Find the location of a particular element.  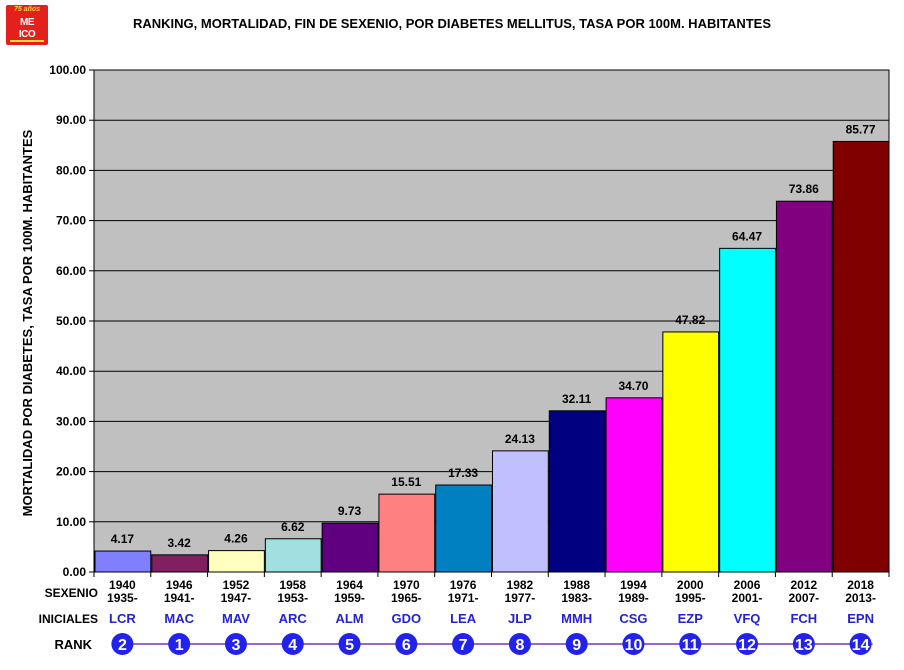

rank-number: 8 is located at coordinates (519, 645).